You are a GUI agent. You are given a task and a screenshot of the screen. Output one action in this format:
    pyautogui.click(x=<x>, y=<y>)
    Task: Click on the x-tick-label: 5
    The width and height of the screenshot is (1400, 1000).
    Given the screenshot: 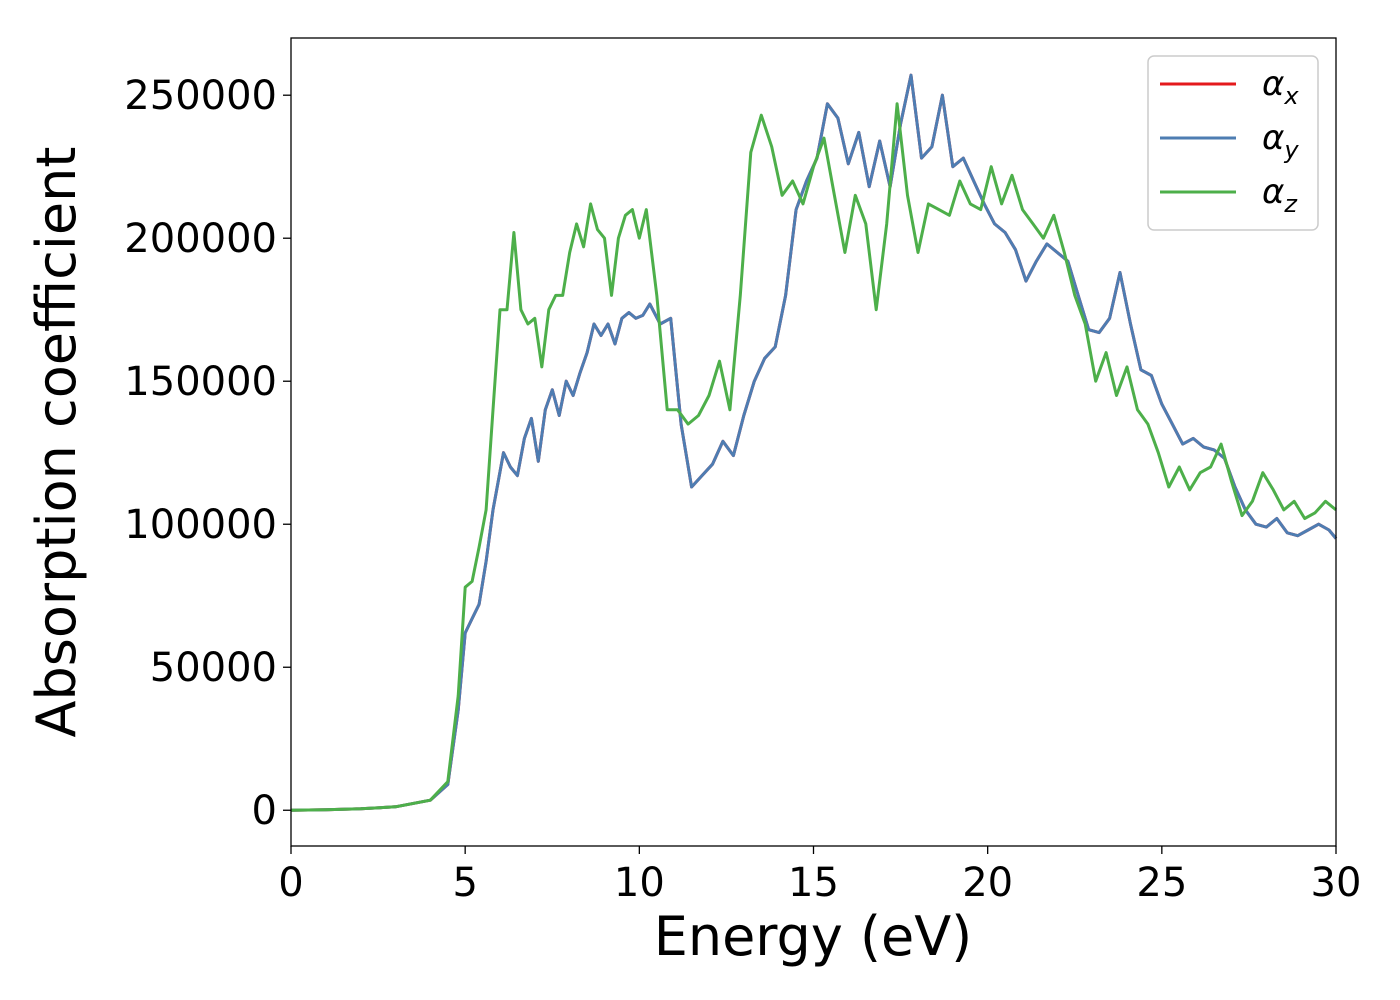 What is the action you would take?
    pyautogui.click(x=464, y=883)
    